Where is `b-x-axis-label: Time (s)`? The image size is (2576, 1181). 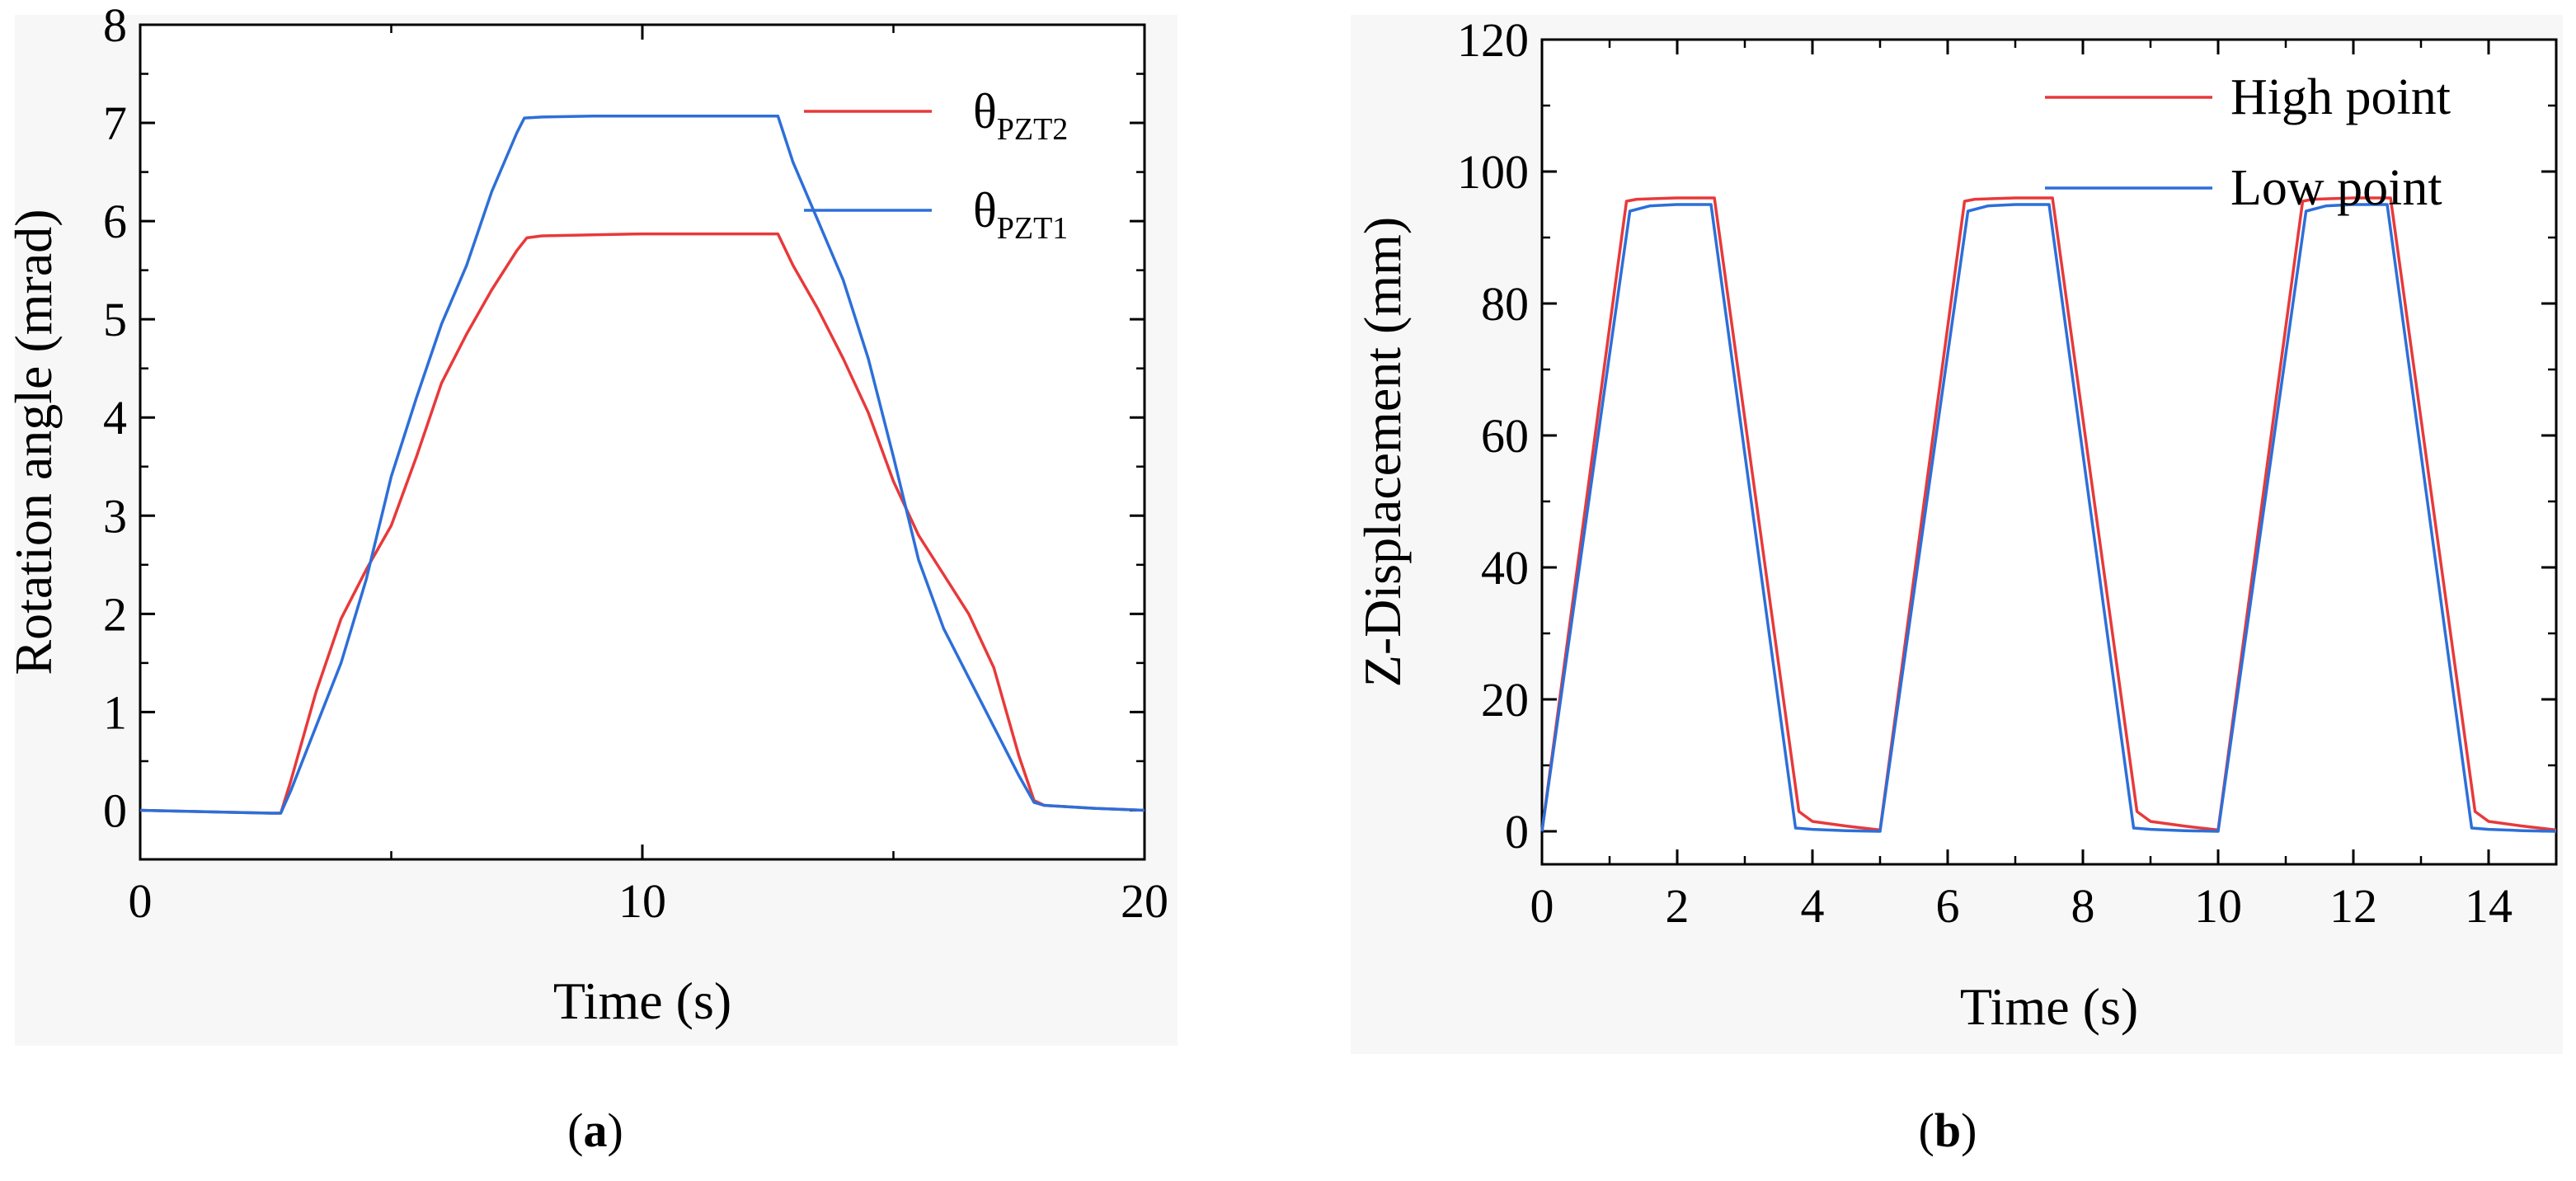 b-x-axis-label: Time (s) is located at coordinates (2049, 1006).